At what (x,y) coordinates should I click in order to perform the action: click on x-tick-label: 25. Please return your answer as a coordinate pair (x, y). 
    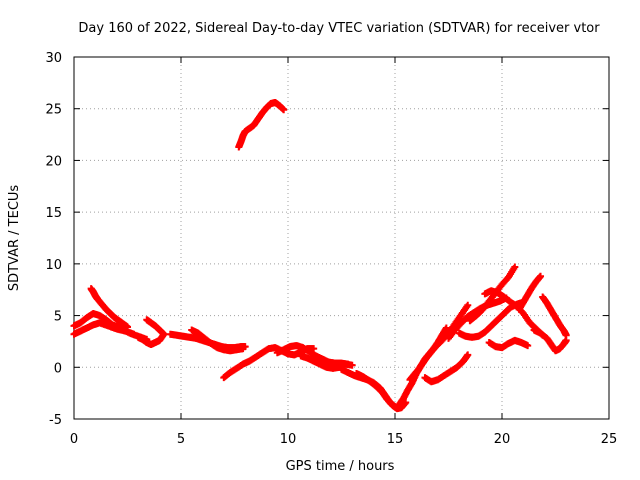
    Looking at the image, I should click on (609, 439).